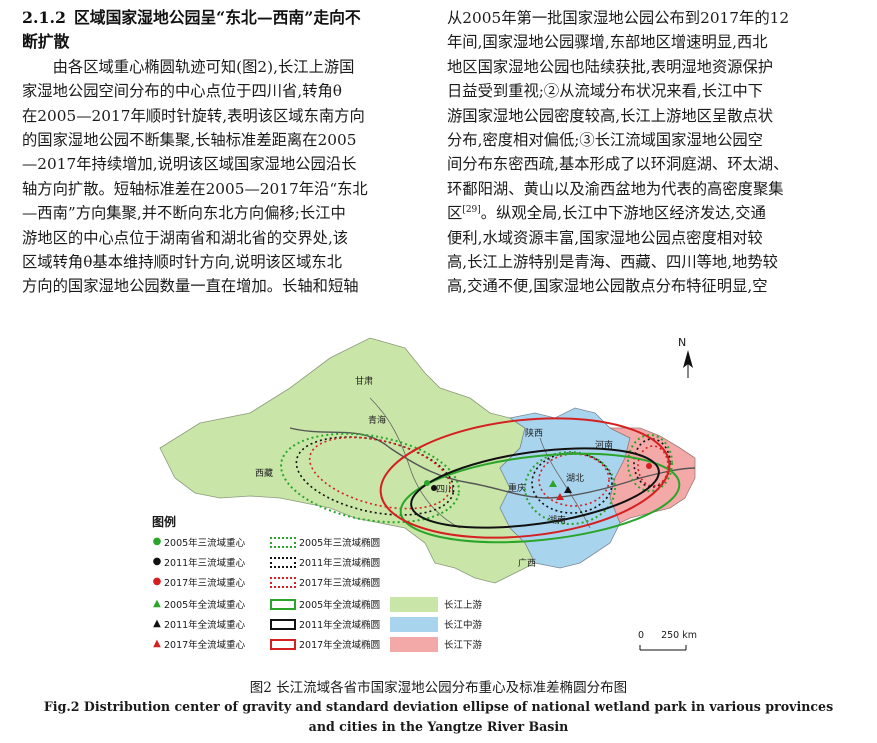  What do you see at coordinates (557, 520) in the screenshot?
I see `region-label: 湖南` at bounding box center [557, 520].